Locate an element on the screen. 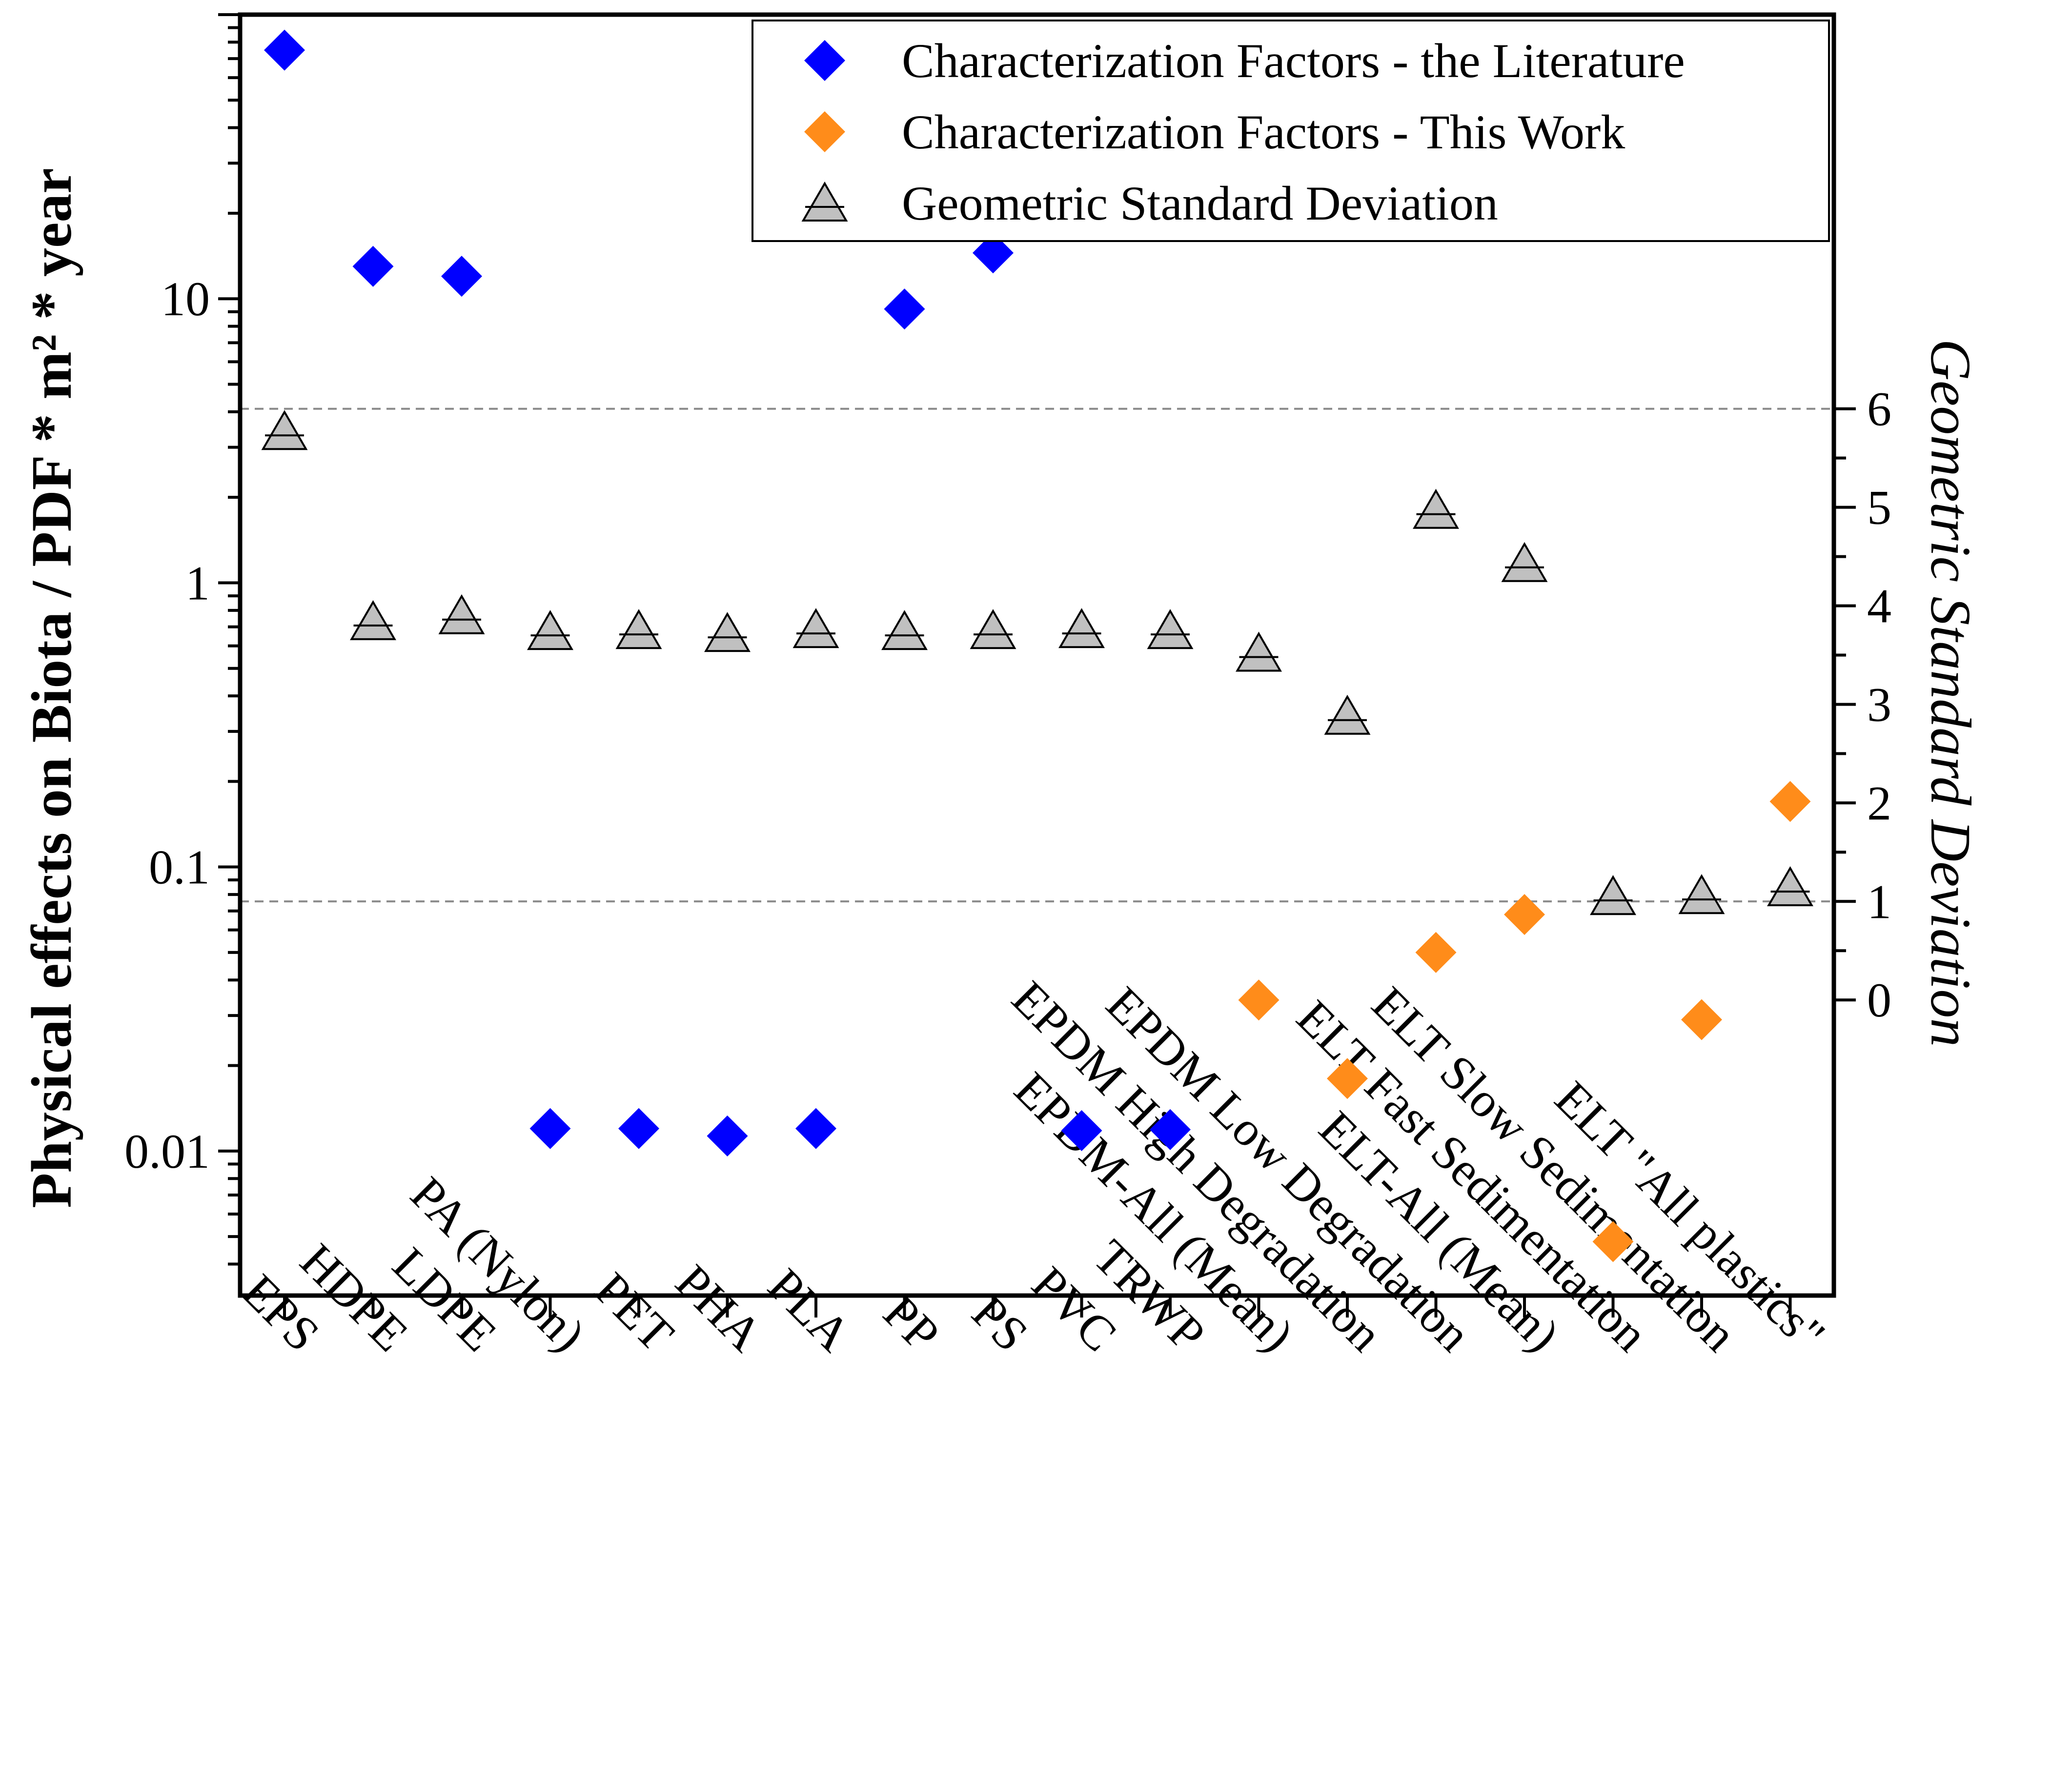  left-tick-label: 0.01 is located at coordinates (167, 1151).